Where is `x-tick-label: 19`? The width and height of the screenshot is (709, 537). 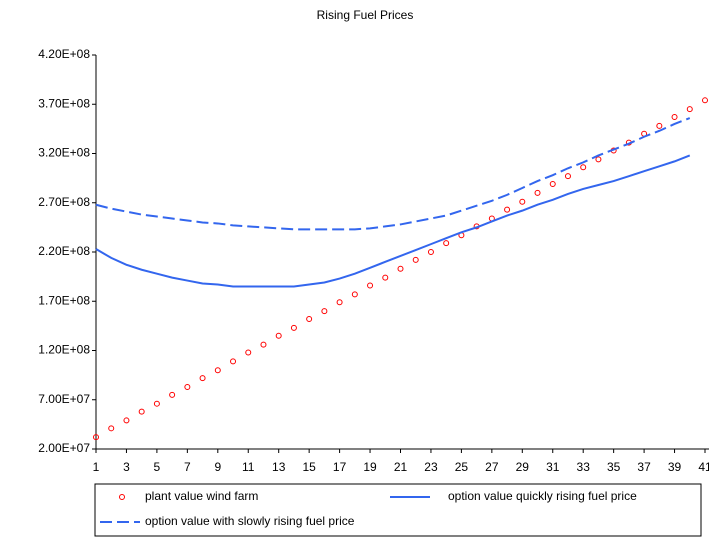 x-tick-label: 19 is located at coordinates (370, 467).